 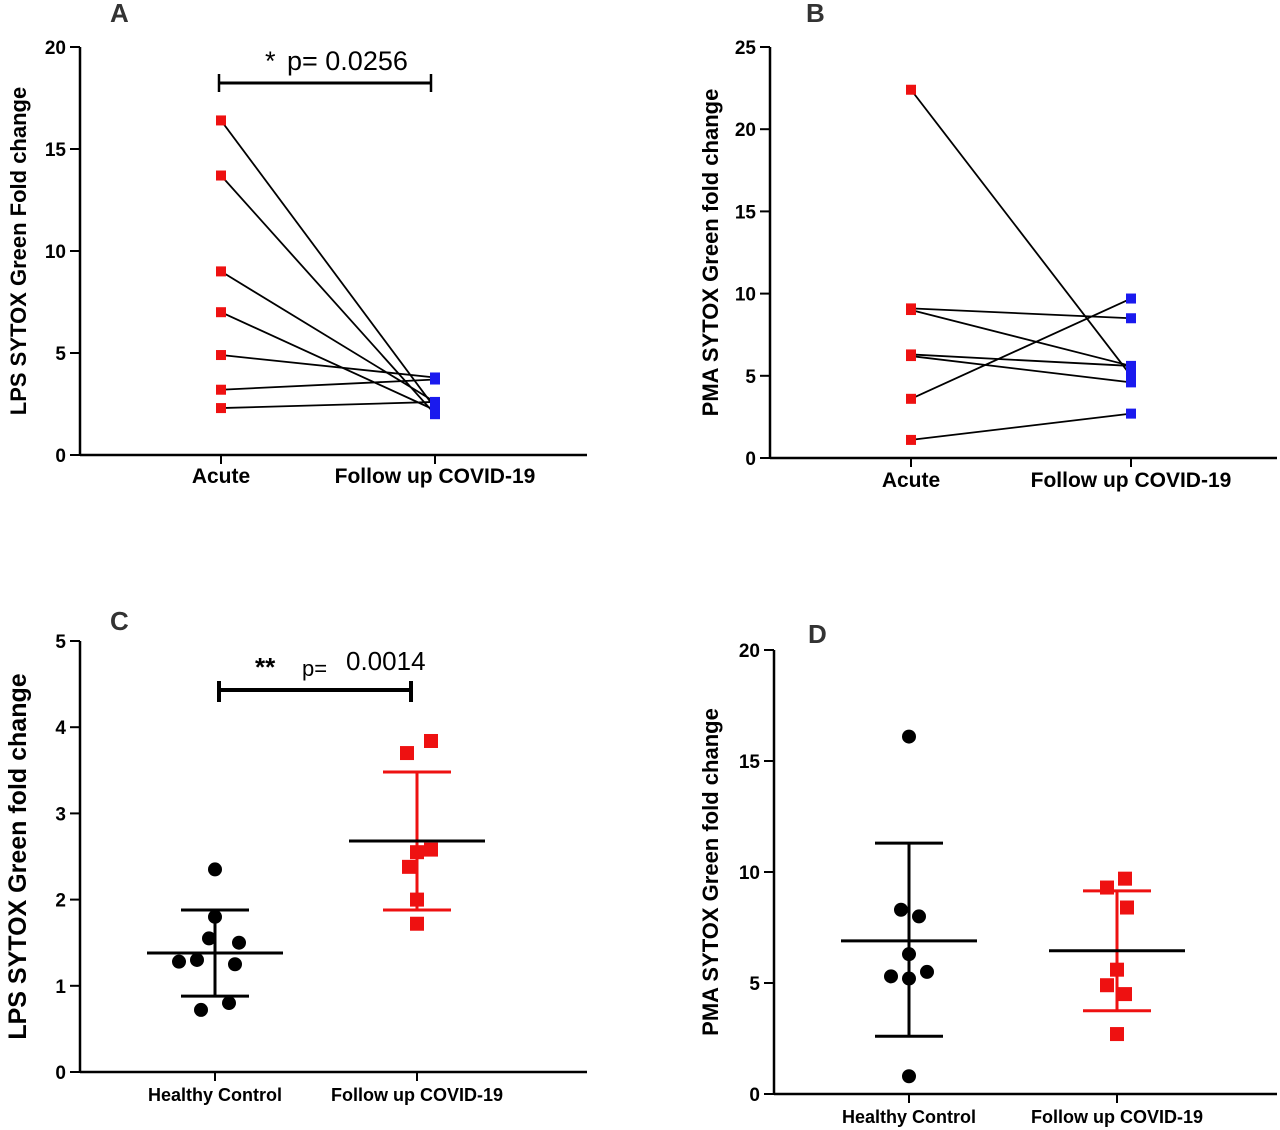 What do you see at coordinates (60, 901) in the screenshot?
I see `y-tick-label: 2` at bounding box center [60, 901].